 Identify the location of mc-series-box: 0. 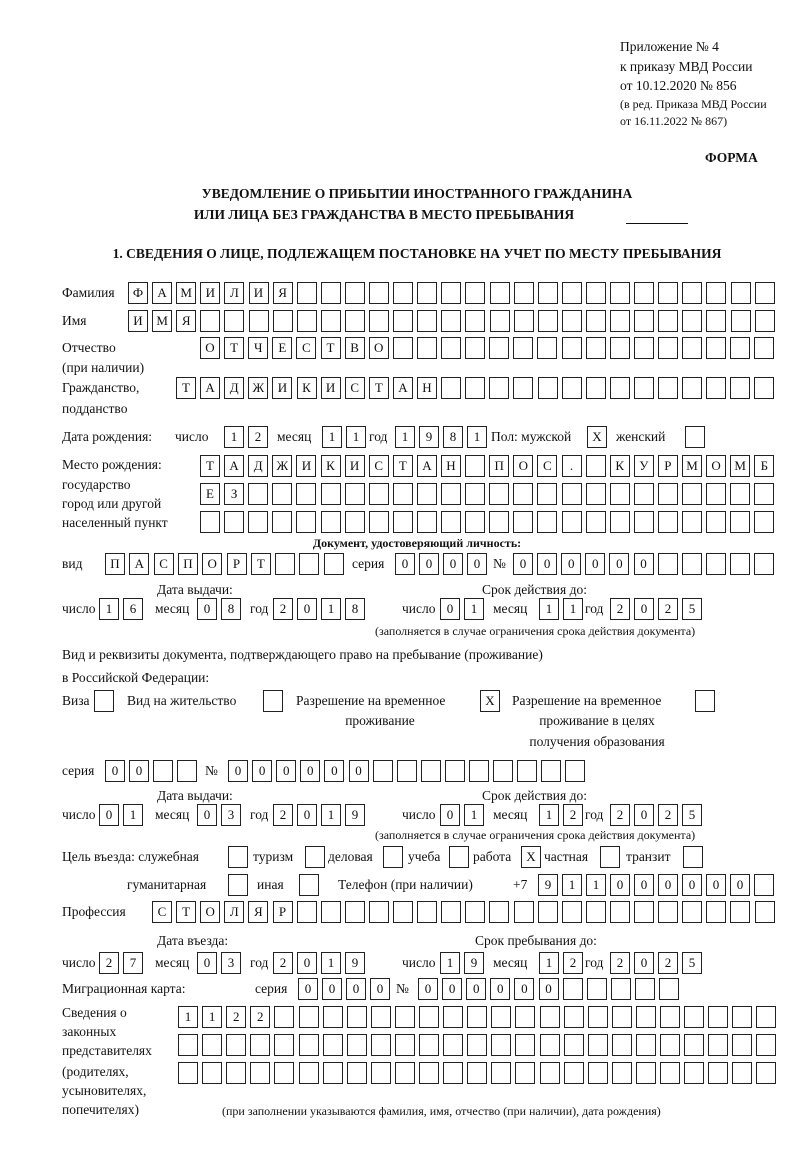
(356, 989).